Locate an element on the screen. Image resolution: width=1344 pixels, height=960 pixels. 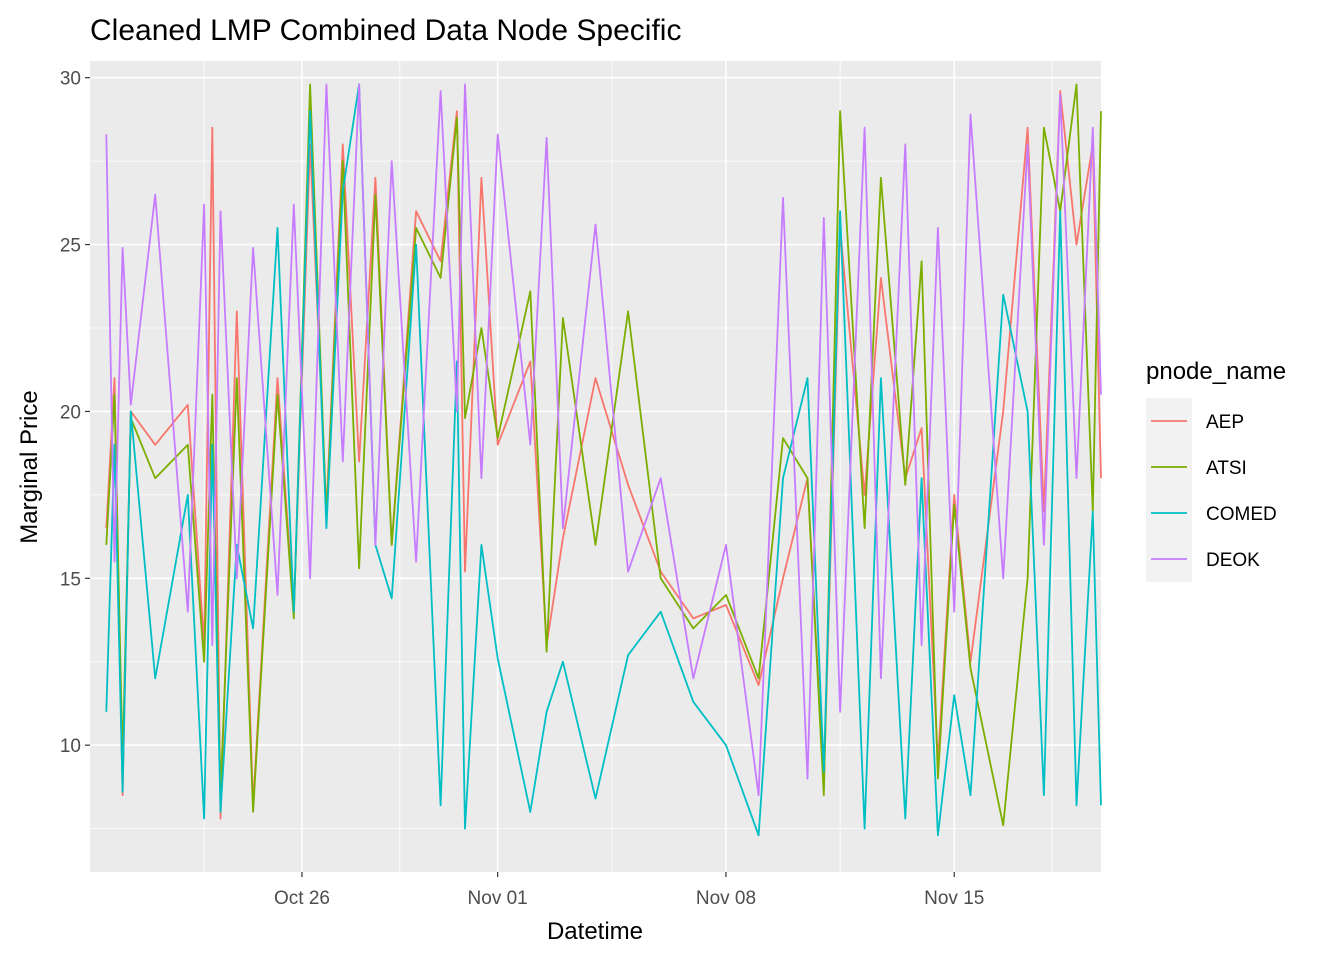
legend: pnode_name AEP ATSI COMED DEOK is located at coordinates (1216, 470).